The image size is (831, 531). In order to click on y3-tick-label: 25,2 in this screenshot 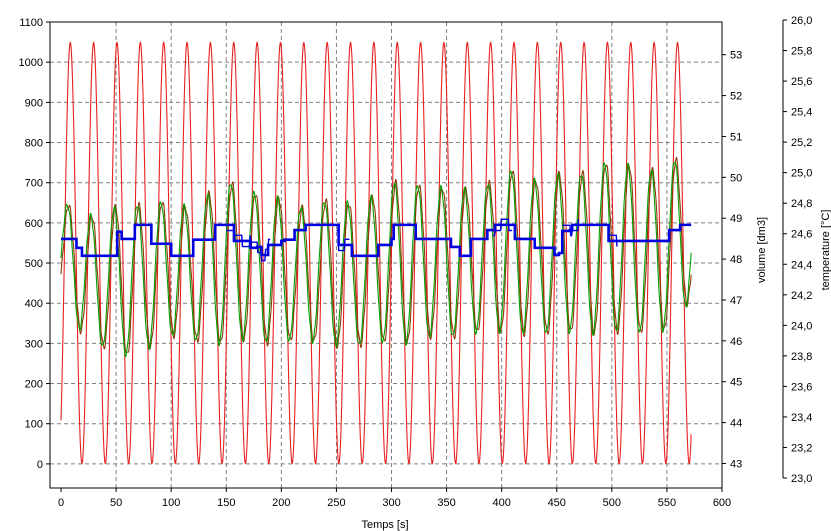, I will do `click(801, 143)`.